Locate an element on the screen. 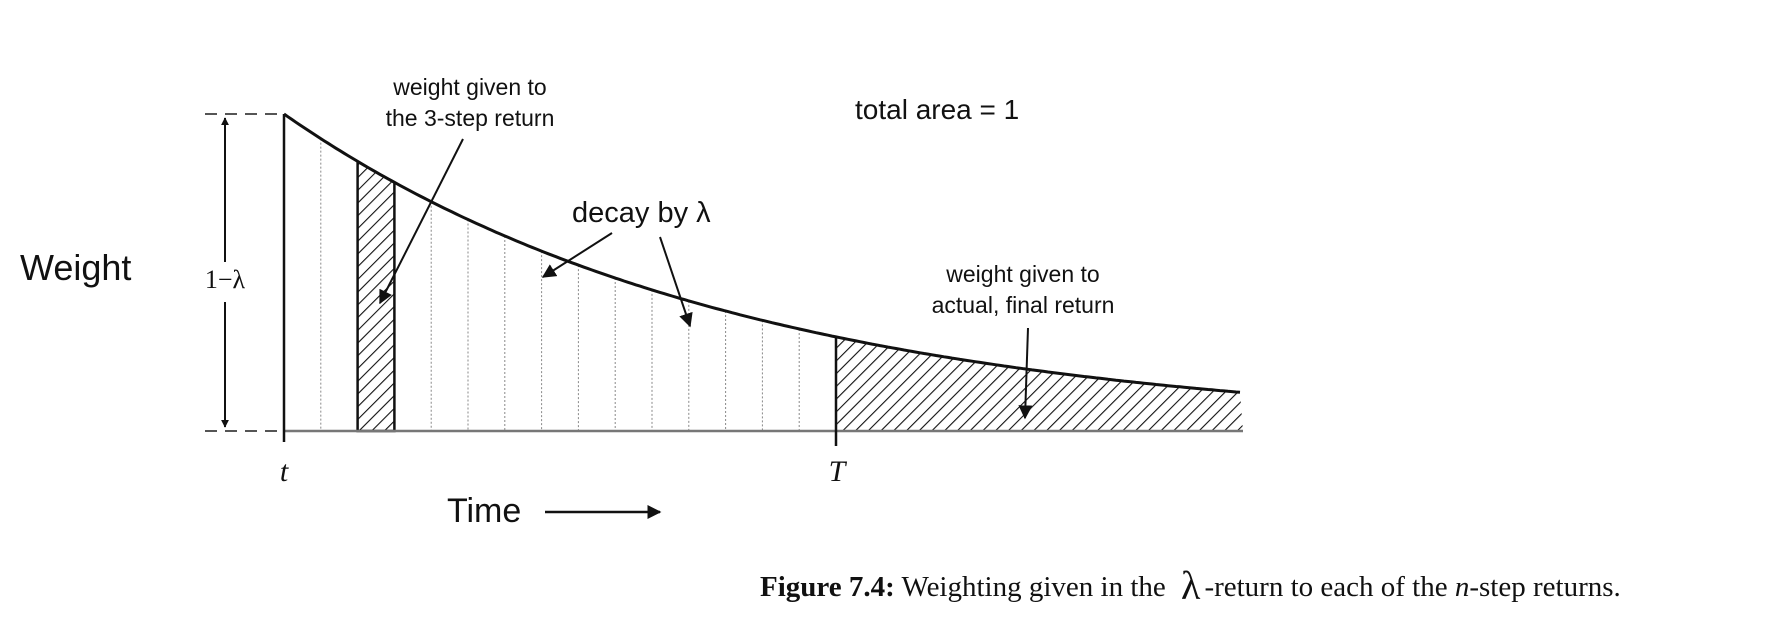 The image size is (1768, 630). annotation-3step-line1: weight given to is located at coordinates (469, 87).